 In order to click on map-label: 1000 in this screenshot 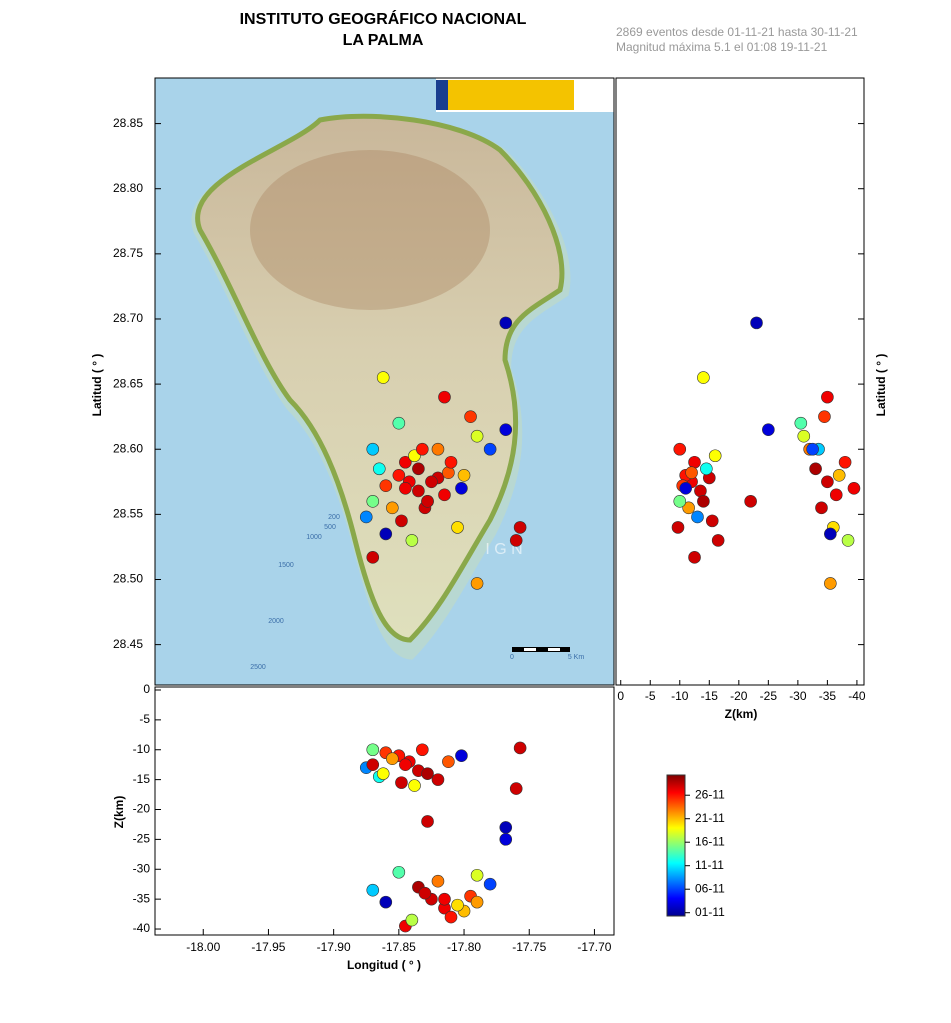, I will do `click(314, 537)`.